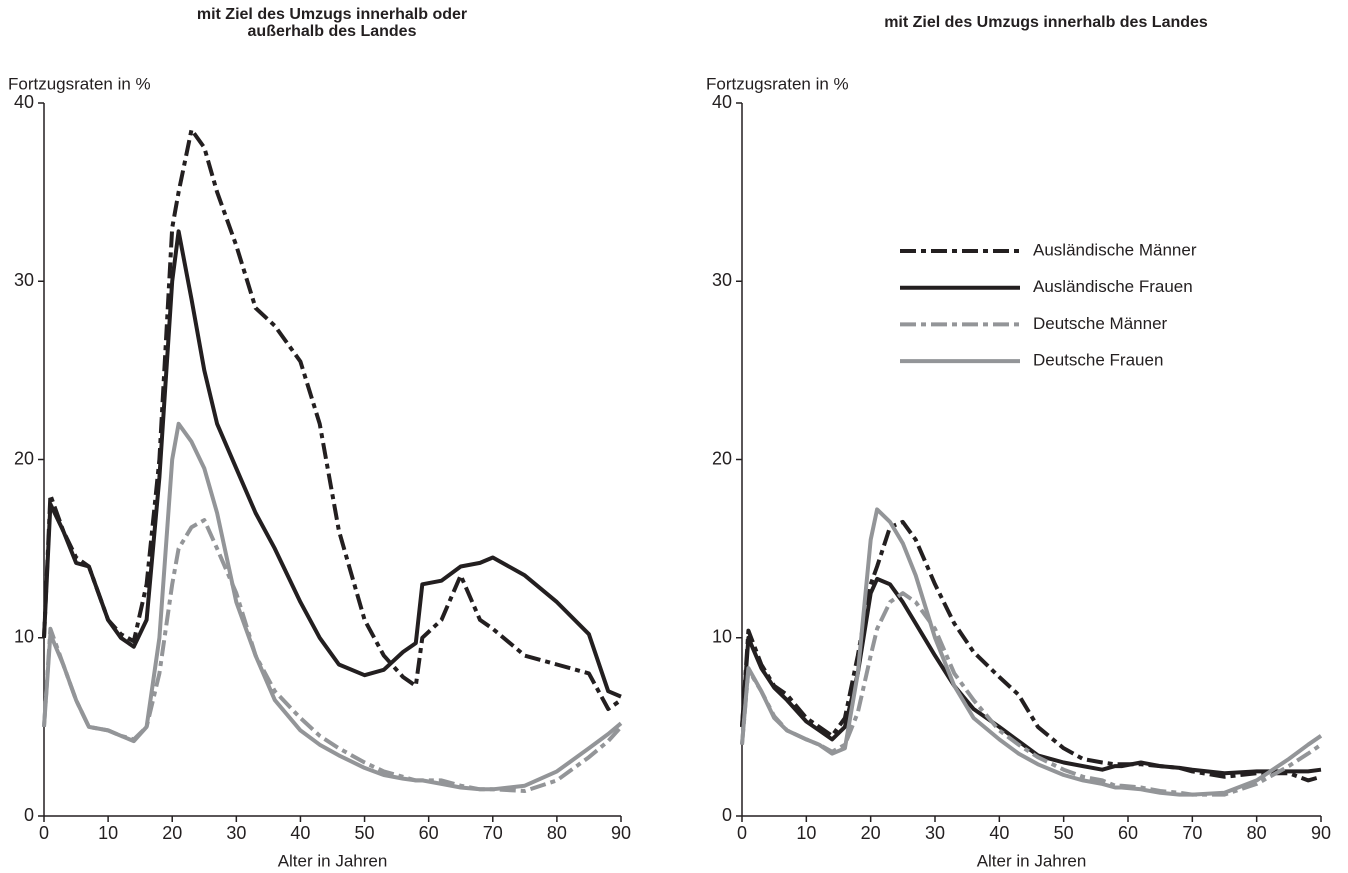 The width and height of the screenshot is (1348, 873). I want to click on legend-label: Ausländische Frauen, so click(1113, 286).